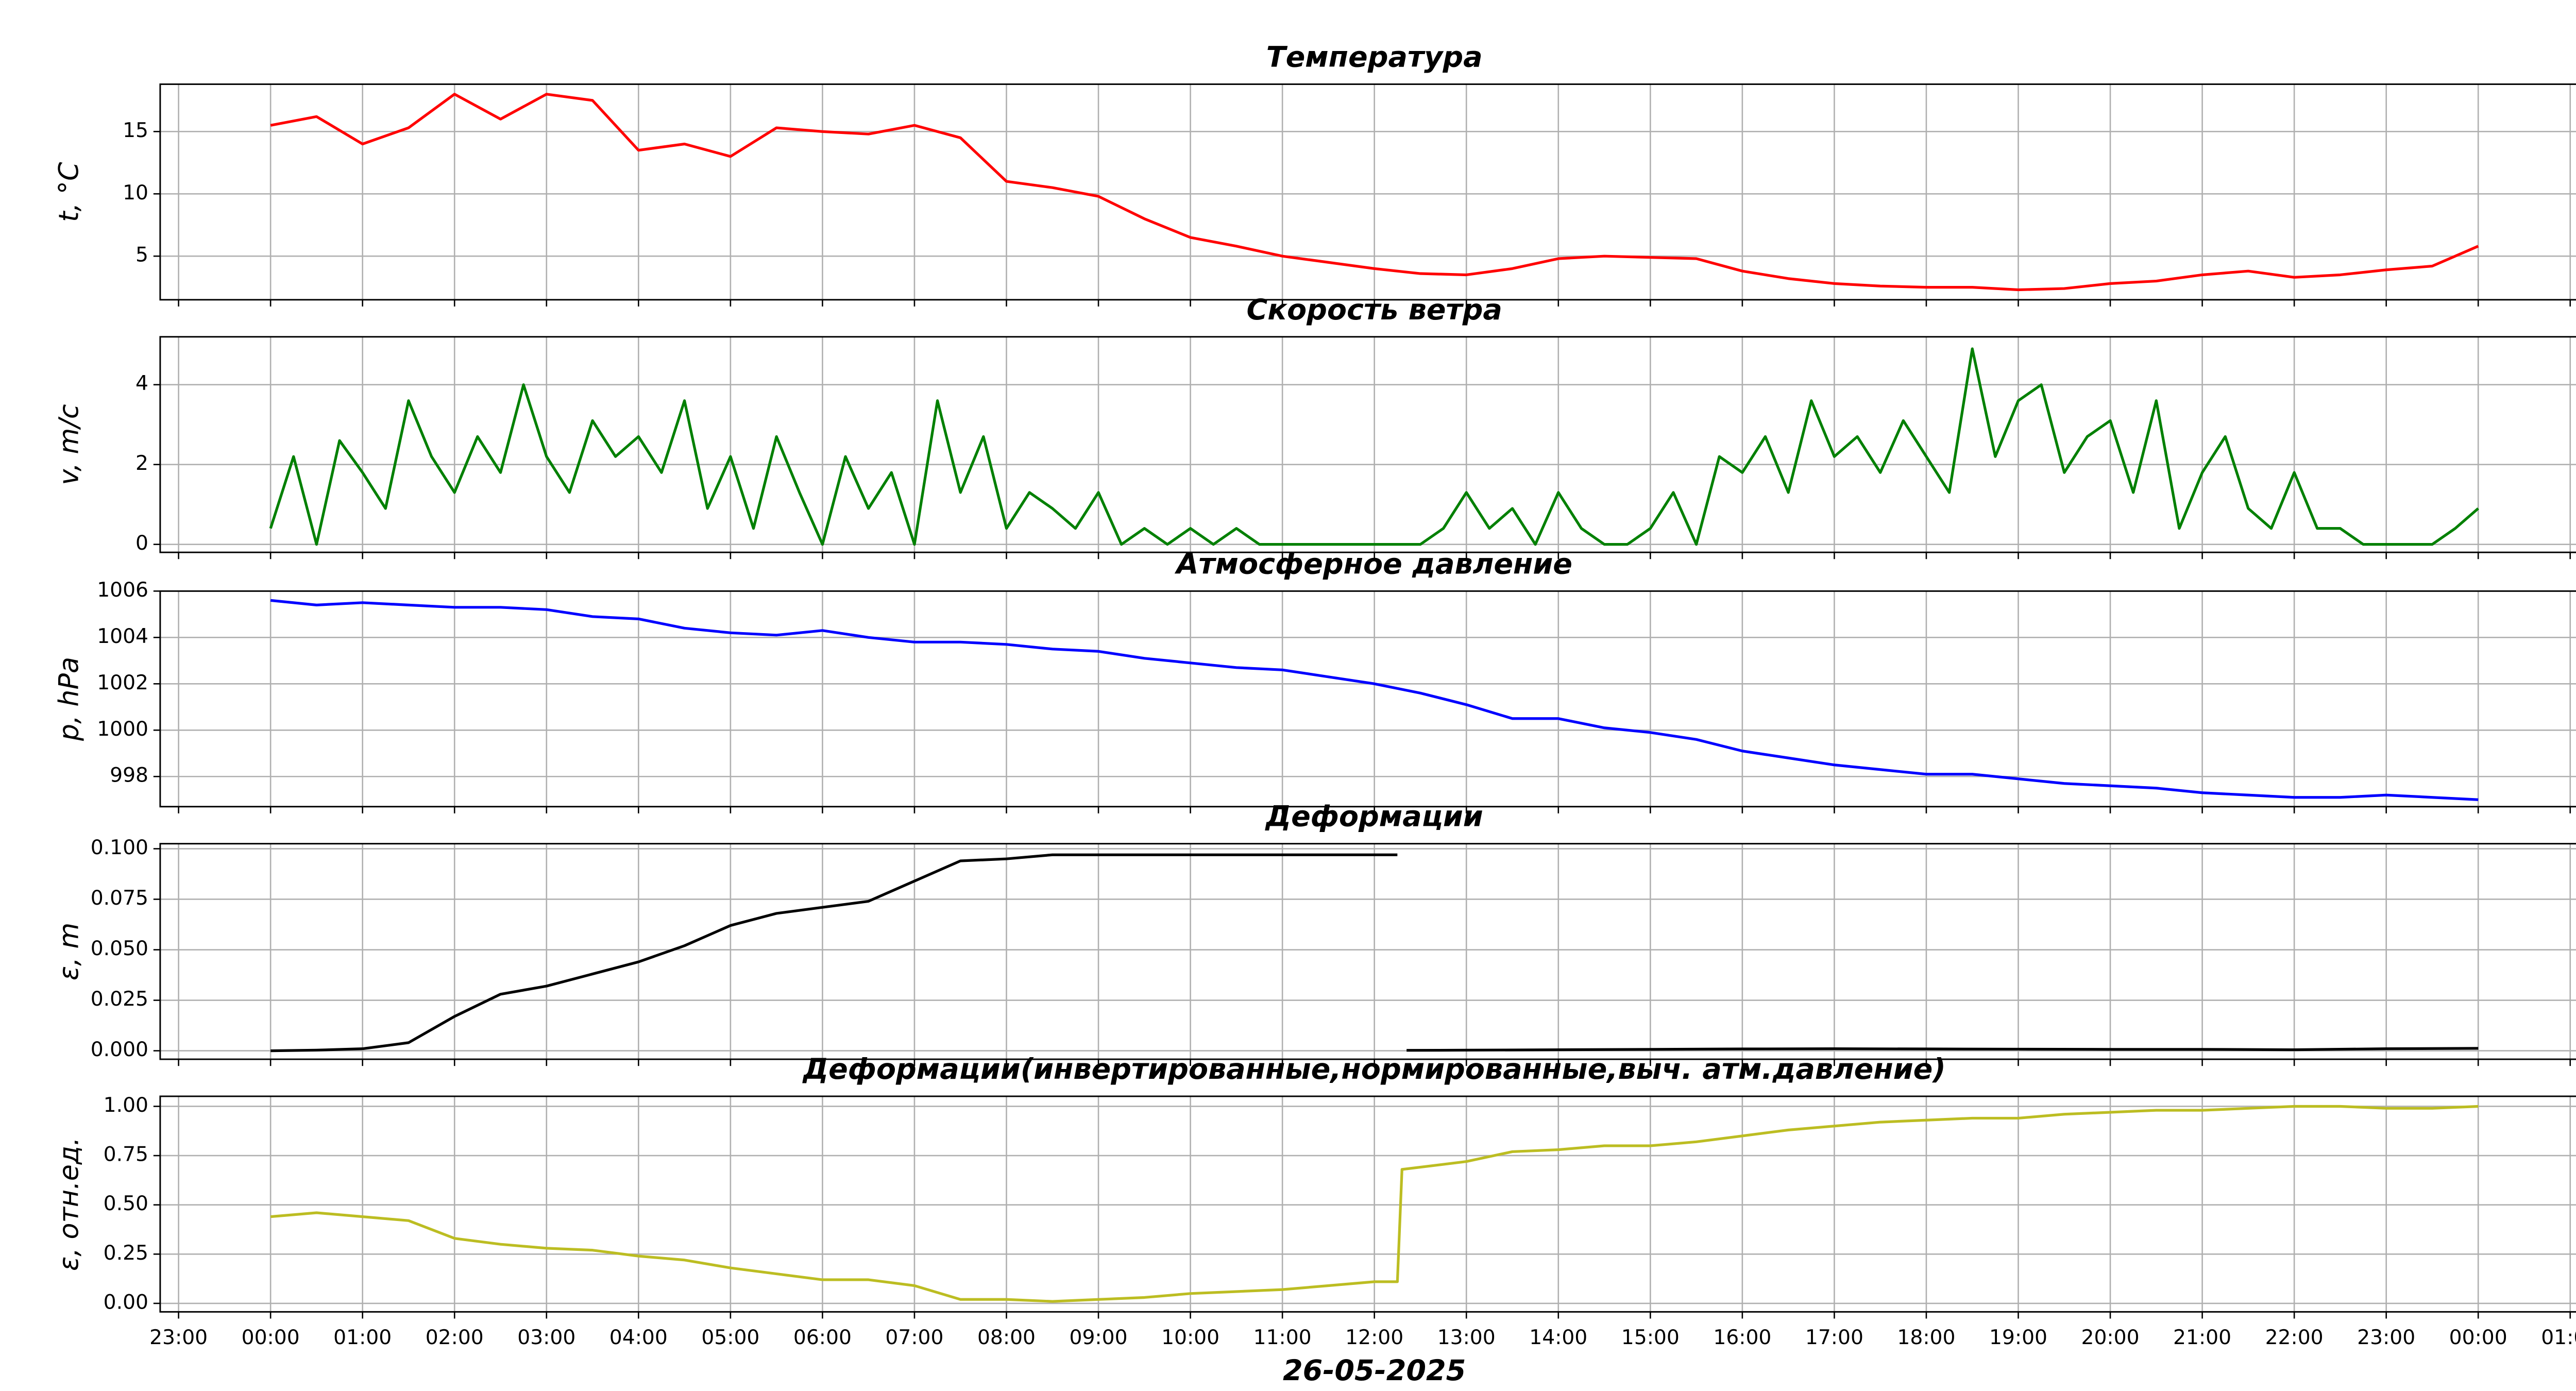 This screenshot has height=1391, width=2576. I want to click on y-axis-label: t, °C, so click(69, 192).